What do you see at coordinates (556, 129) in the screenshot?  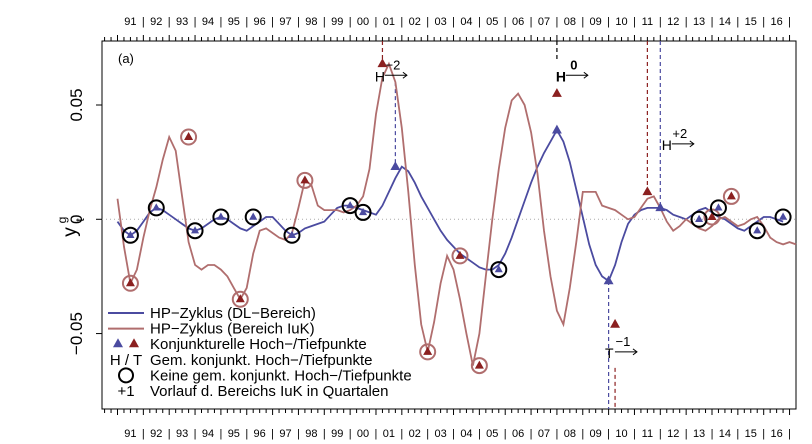 I see `dl-common-turning-point` at bounding box center [556, 129].